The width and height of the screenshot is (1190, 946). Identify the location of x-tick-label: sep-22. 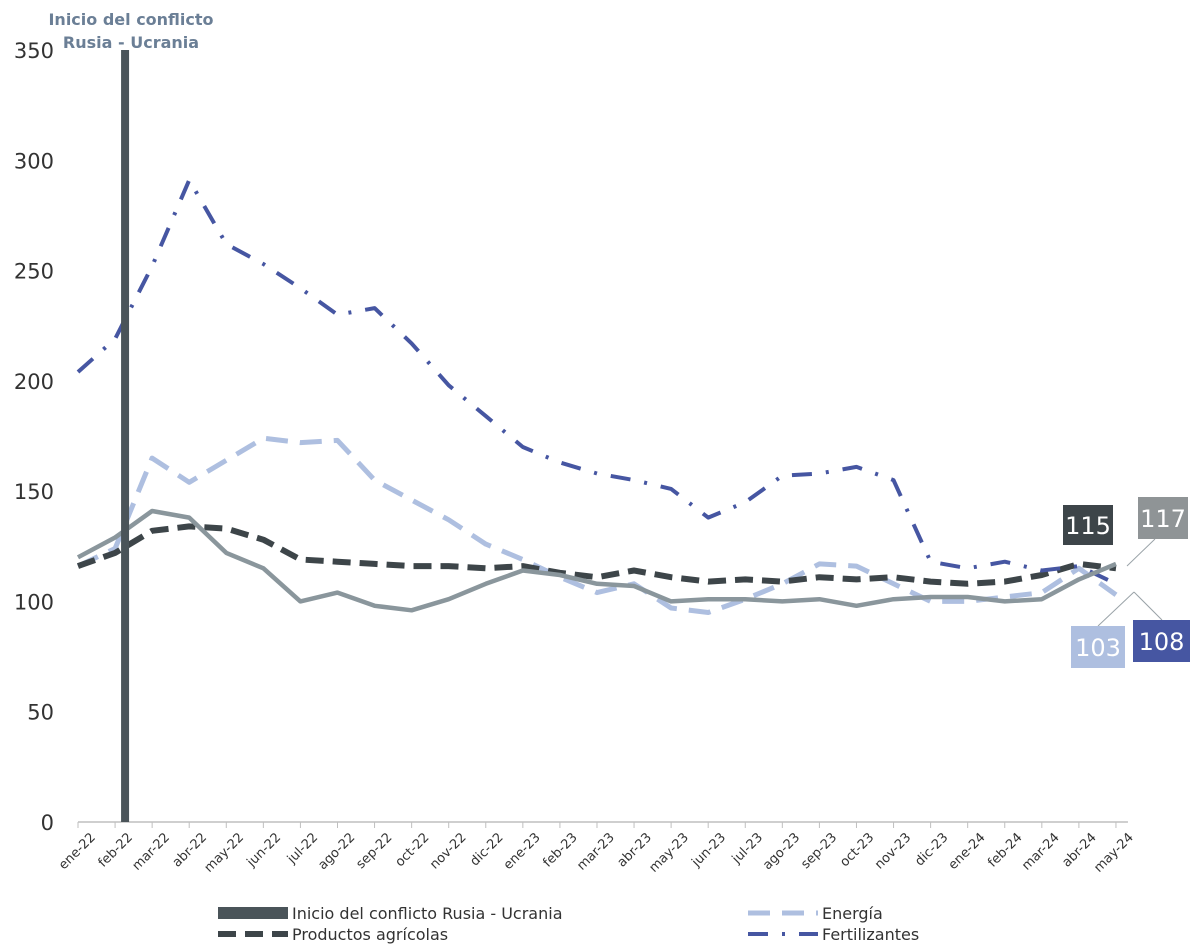
(374, 851).